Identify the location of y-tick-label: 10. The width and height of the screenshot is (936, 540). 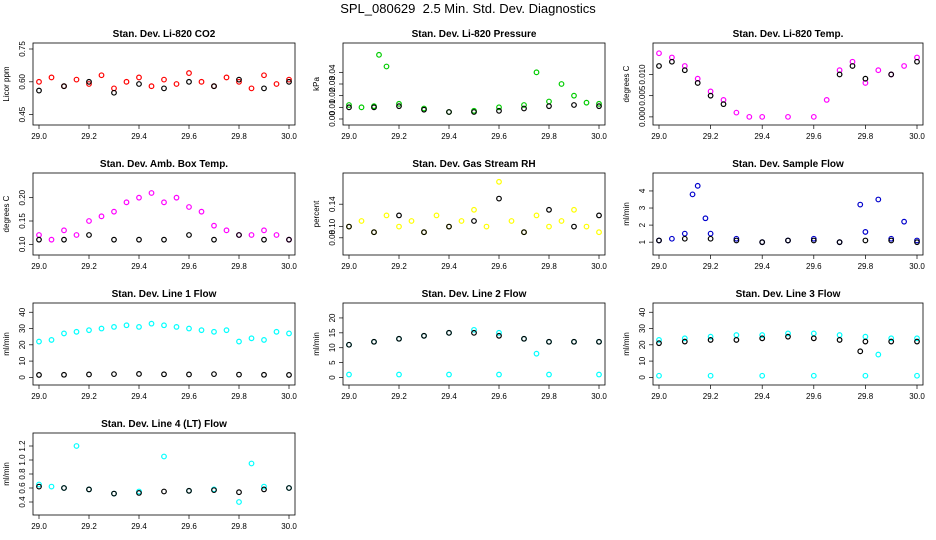
(332, 347).